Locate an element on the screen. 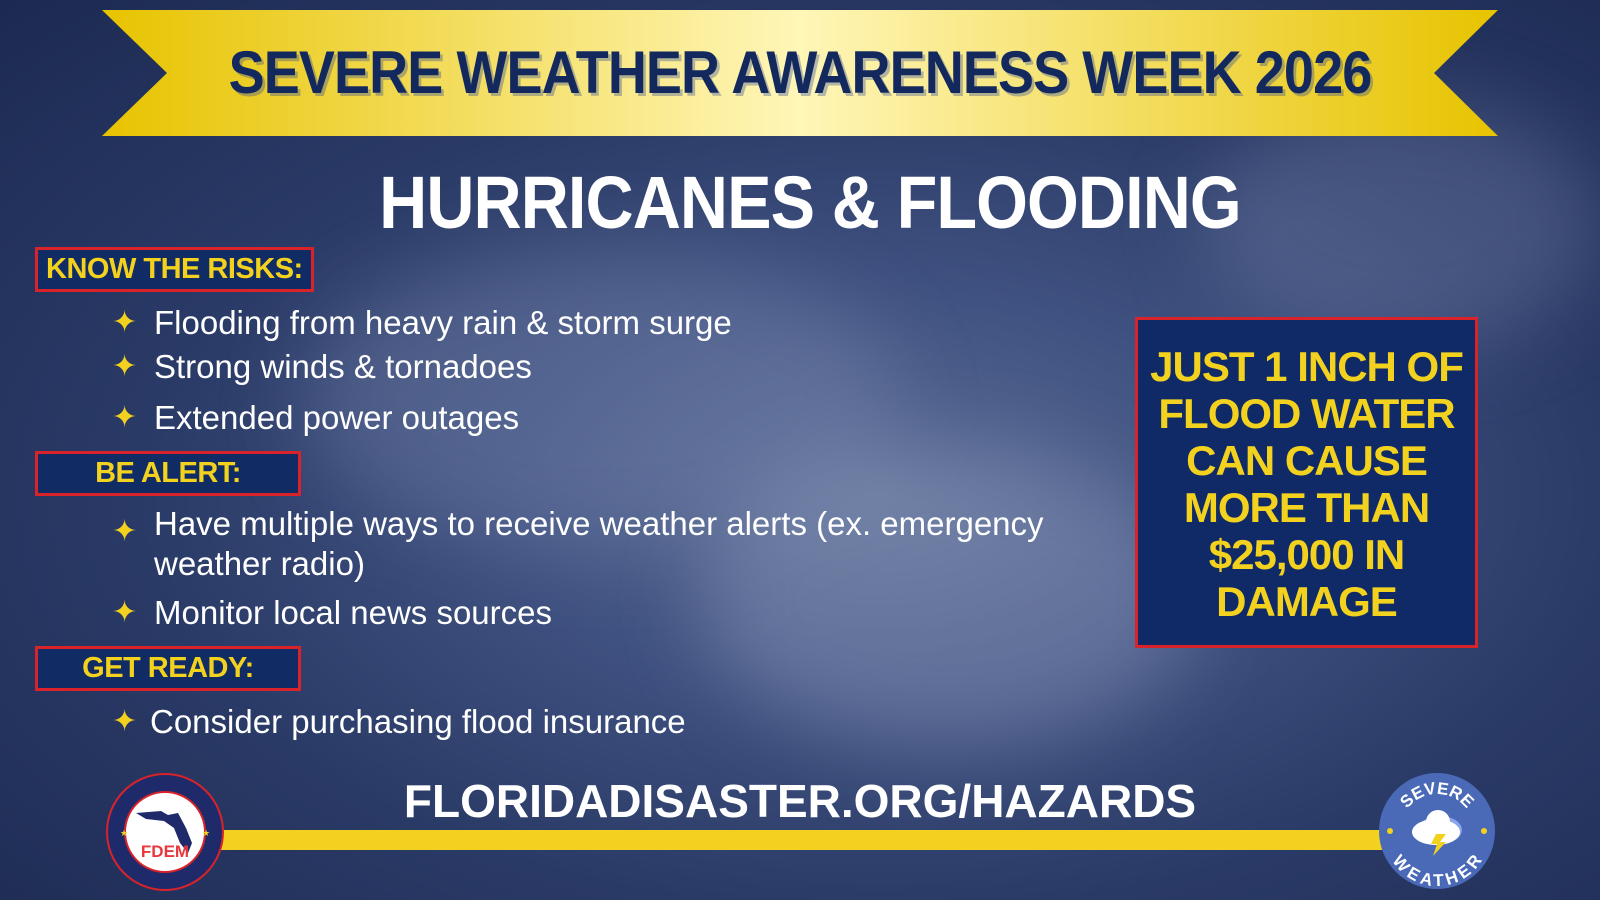 Image resolution: width=1600 pixels, height=900 pixels. banner-title: SEVERE WEATHER AWARENESS WEEK 2026 is located at coordinates (800, 72).